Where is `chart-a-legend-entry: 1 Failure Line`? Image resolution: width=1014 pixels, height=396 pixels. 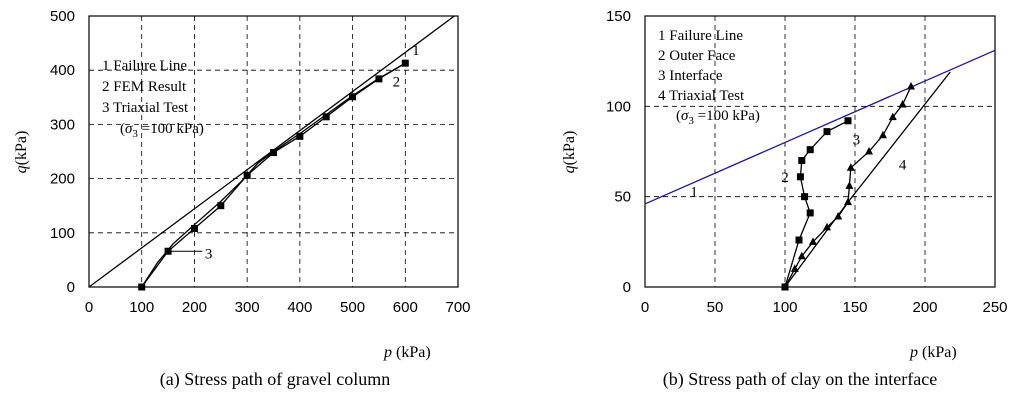 chart-a-legend-entry: 1 Failure Line is located at coordinates (144, 66).